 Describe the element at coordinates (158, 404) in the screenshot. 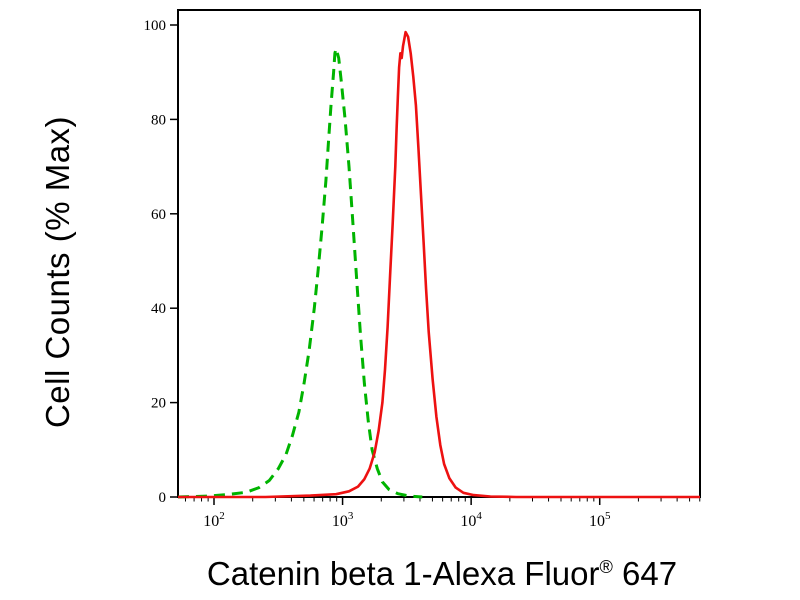

I see `y-tick-label: 20` at that location.